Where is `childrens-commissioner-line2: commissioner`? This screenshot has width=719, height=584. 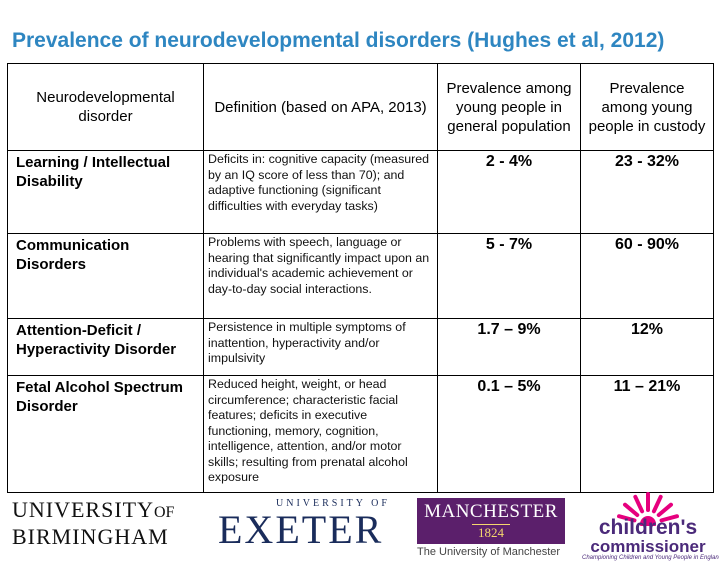 childrens-commissioner-line2: commissioner is located at coordinates (648, 546).